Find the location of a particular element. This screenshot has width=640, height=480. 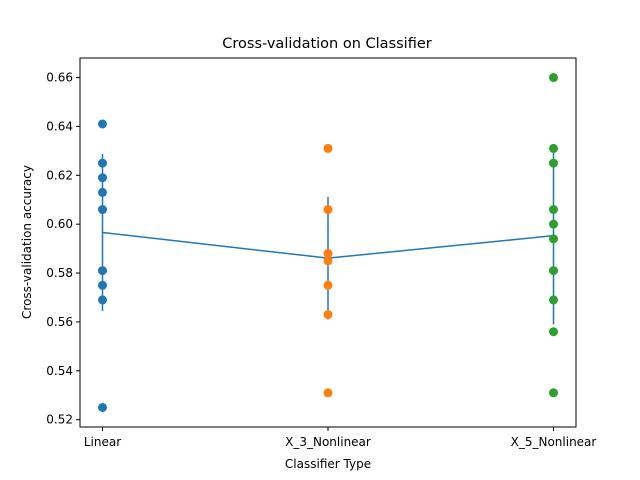

x-tick-label: X_3_Nonlinear is located at coordinates (328, 442).